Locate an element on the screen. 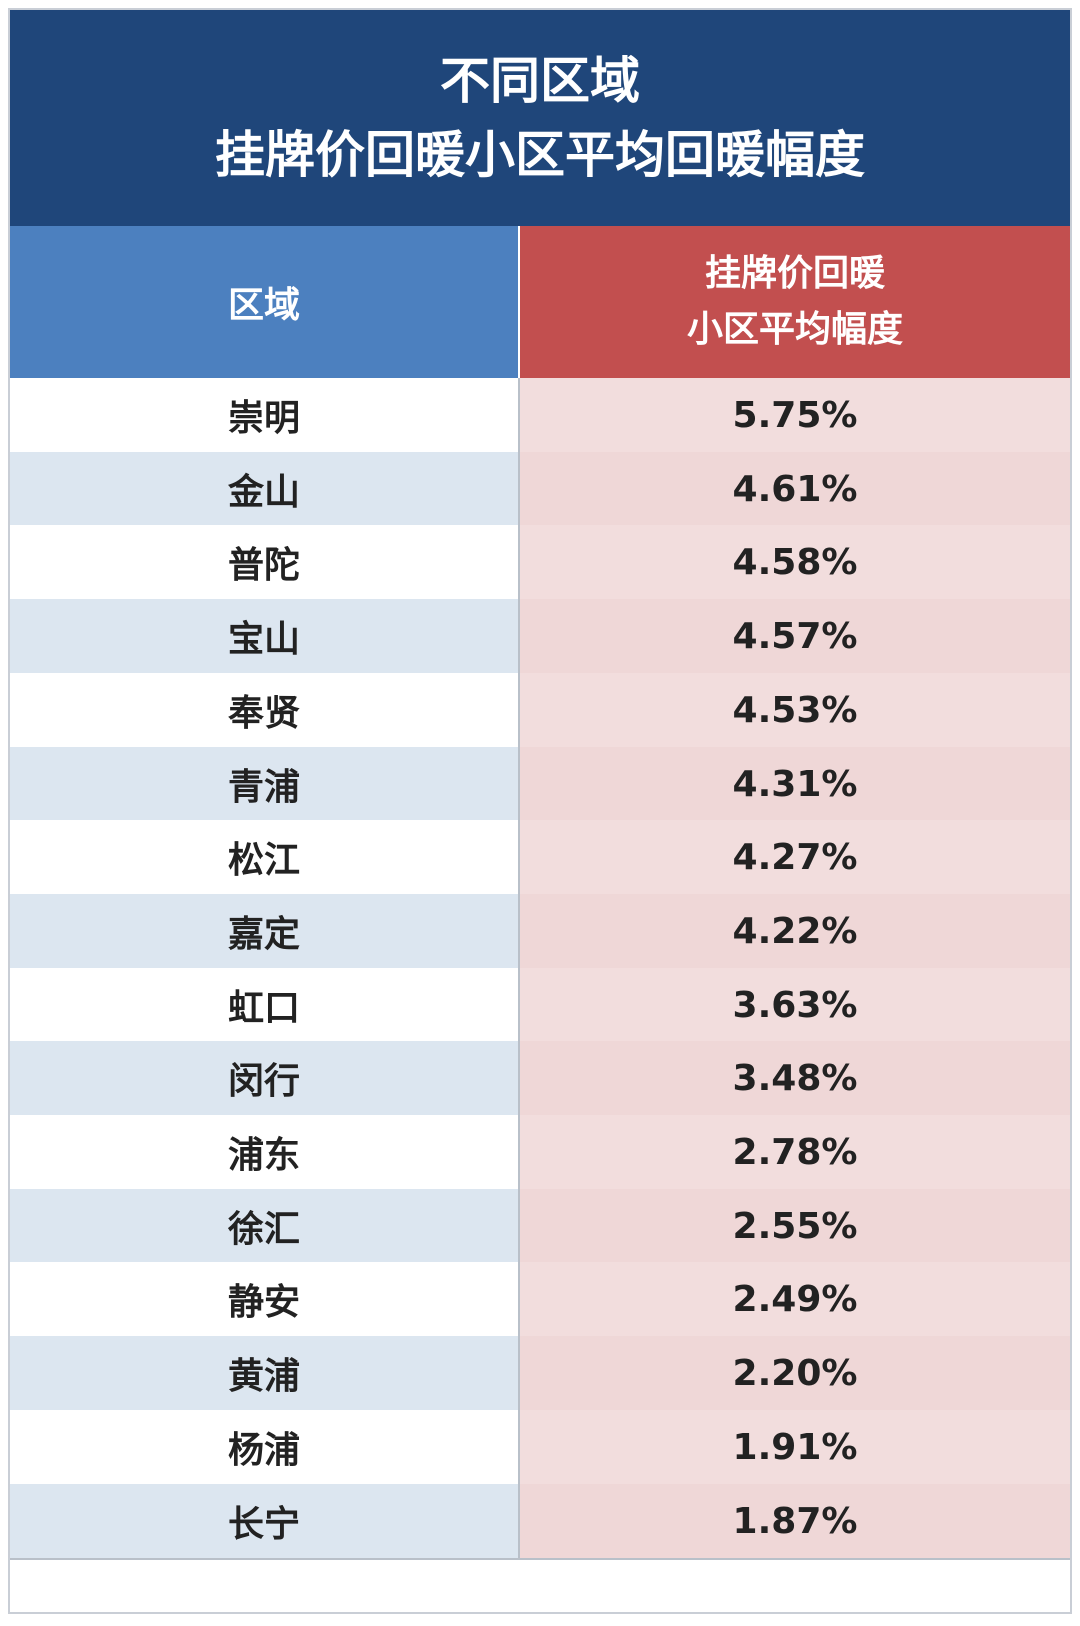 This screenshot has height=1626, width=1080. value-cell: 1.87% is located at coordinates (795, 1521).